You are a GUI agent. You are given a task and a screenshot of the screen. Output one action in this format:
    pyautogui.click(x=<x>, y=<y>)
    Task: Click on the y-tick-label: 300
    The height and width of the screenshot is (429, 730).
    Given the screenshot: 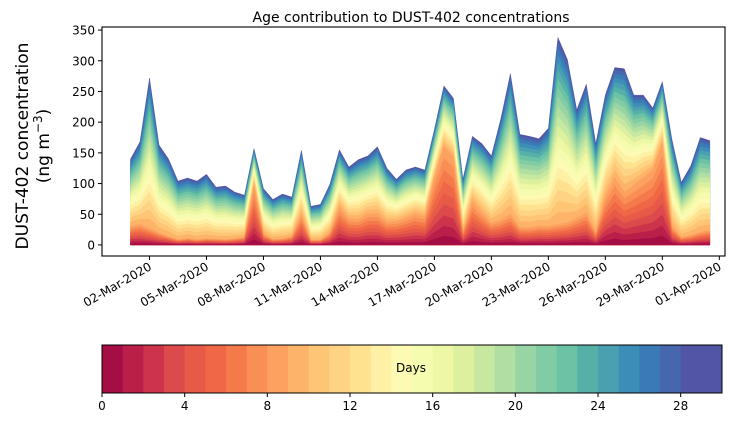 What is the action you would take?
    pyautogui.click(x=83, y=61)
    